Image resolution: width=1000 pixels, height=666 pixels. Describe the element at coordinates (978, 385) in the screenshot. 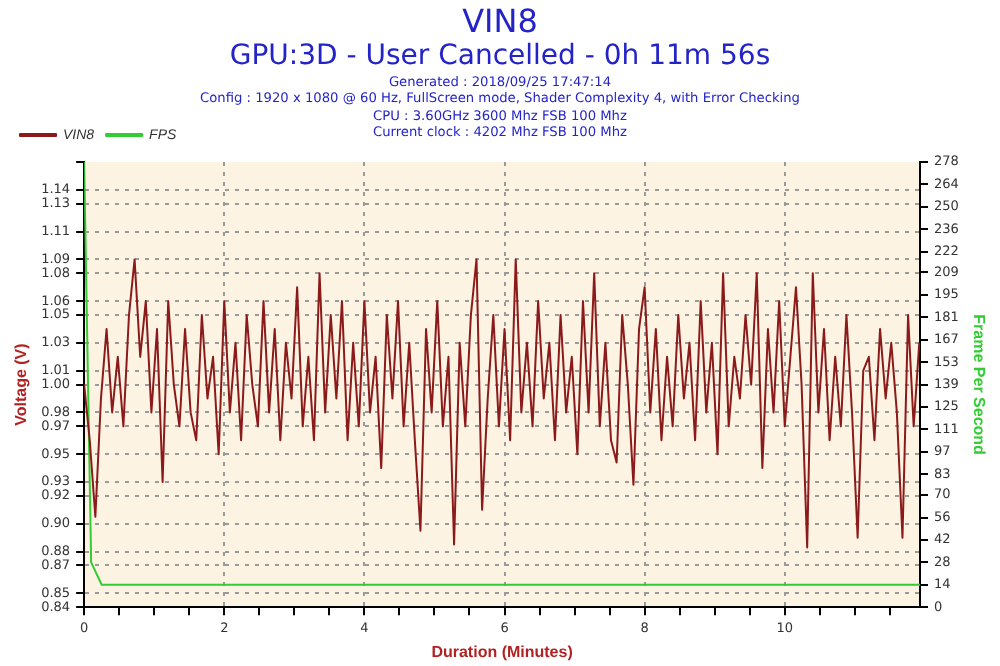

I see `y2-axis-title: Frame Per Second` at that location.